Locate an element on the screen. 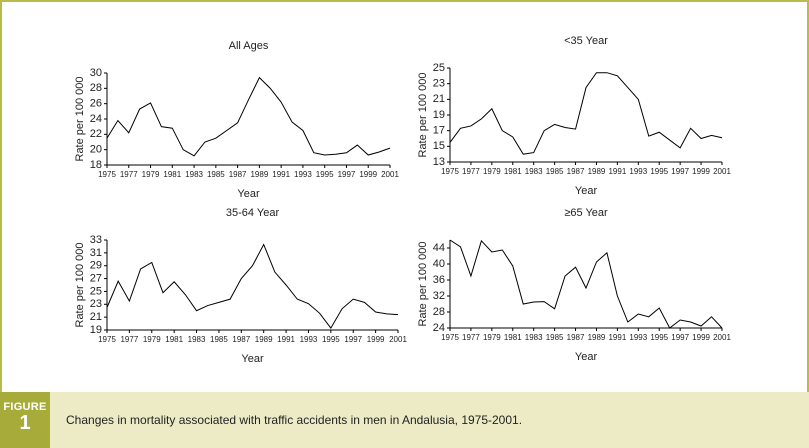 This screenshot has width=809, height=448. y-tick-label: 33 is located at coordinates (96, 240).